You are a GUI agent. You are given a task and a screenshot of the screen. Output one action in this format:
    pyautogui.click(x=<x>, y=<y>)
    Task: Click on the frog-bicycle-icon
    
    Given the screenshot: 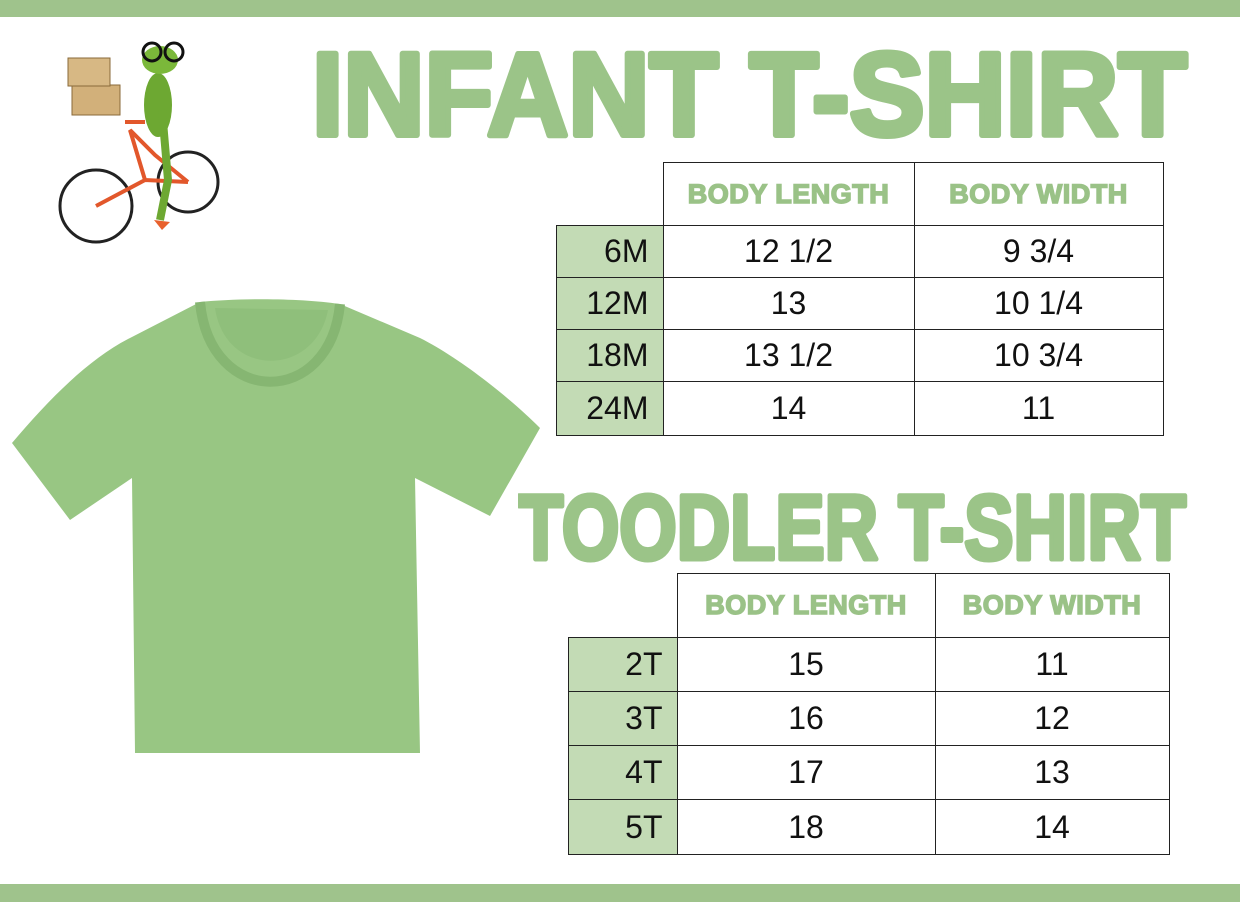 What is the action you would take?
    pyautogui.click(x=139, y=142)
    